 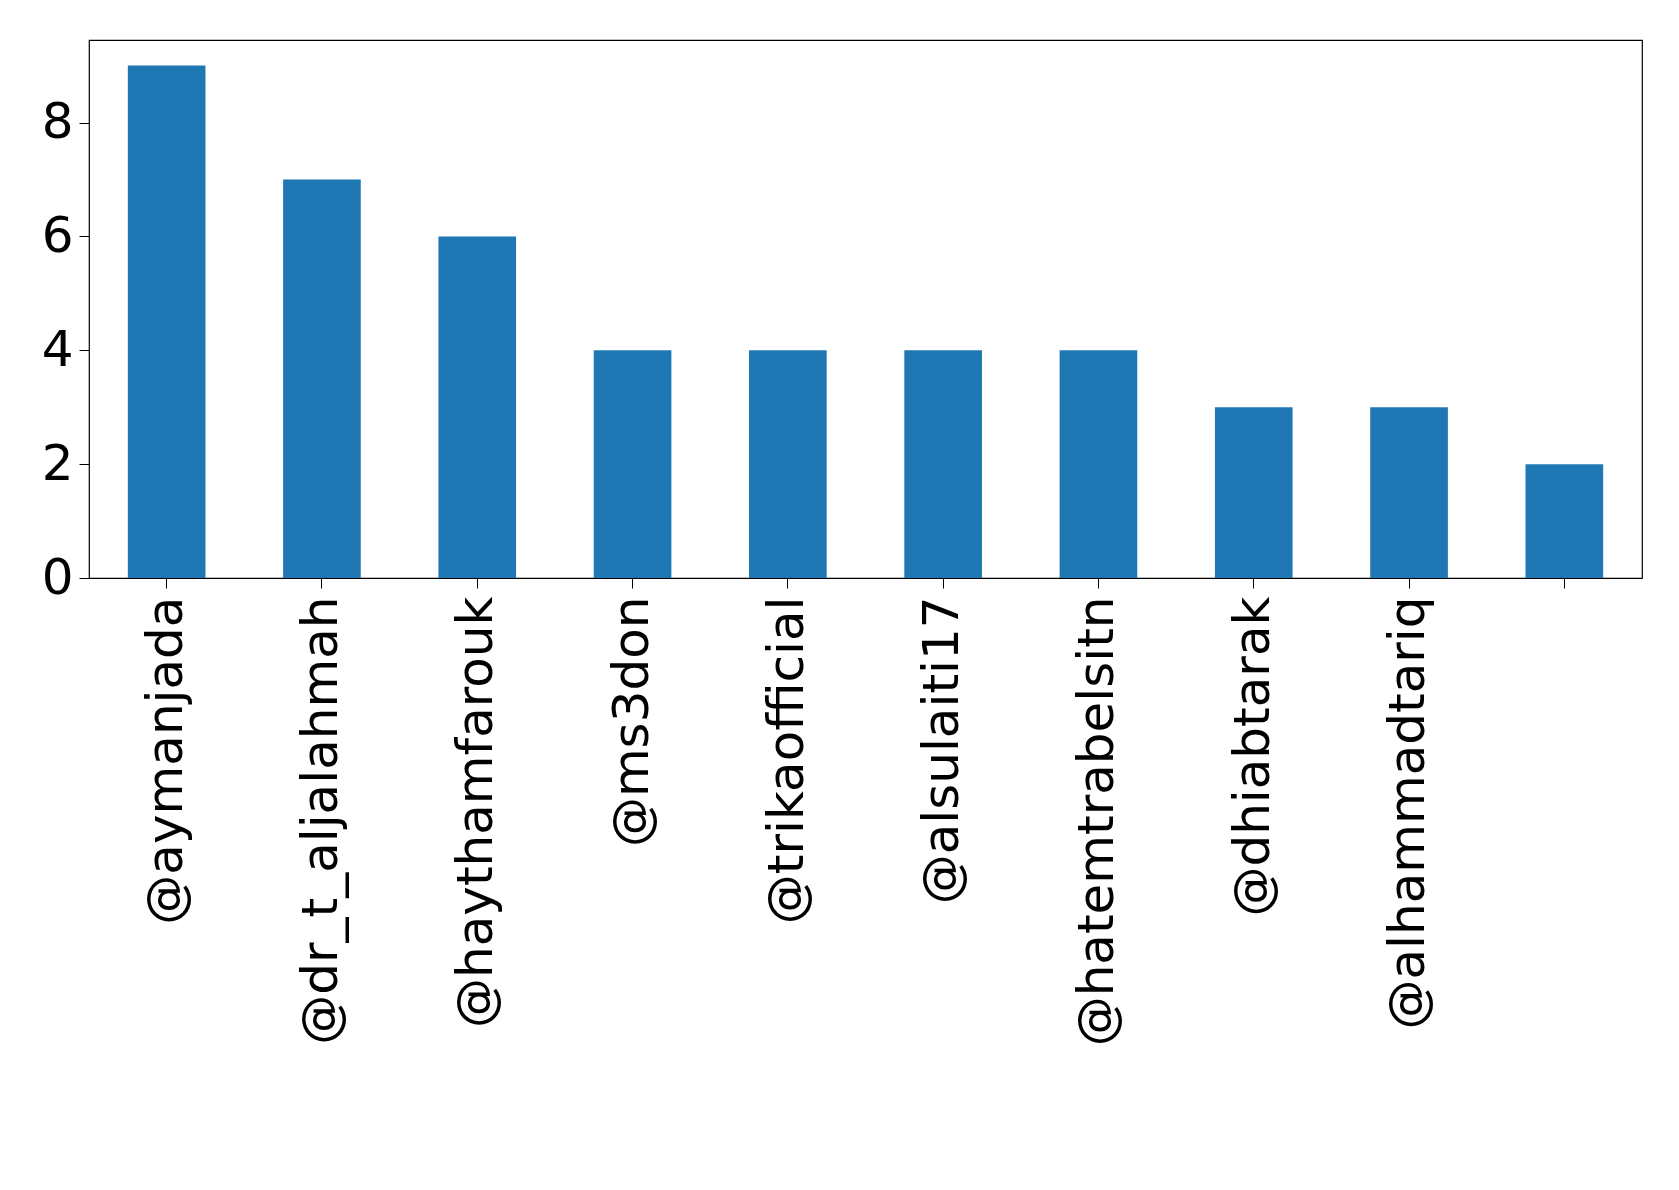 What do you see at coordinates (785, 760) in the screenshot?
I see `x-tick-label: @trikaofficial` at bounding box center [785, 760].